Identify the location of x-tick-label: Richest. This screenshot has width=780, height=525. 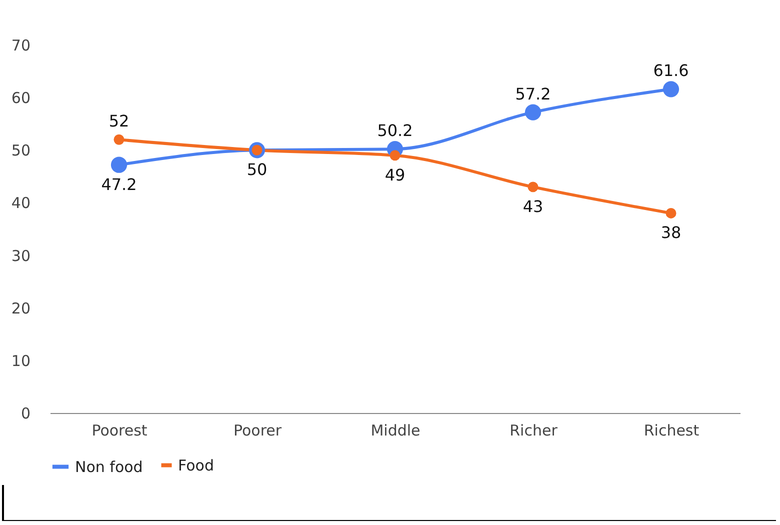
(672, 431).